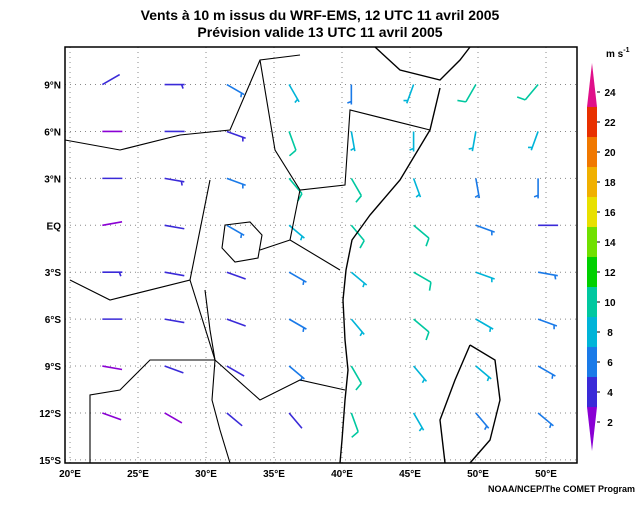 This screenshot has height=505, width=640. What do you see at coordinates (274, 474) in the screenshot?
I see `lon-tick-label: 35°E` at bounding box center [274, 474].